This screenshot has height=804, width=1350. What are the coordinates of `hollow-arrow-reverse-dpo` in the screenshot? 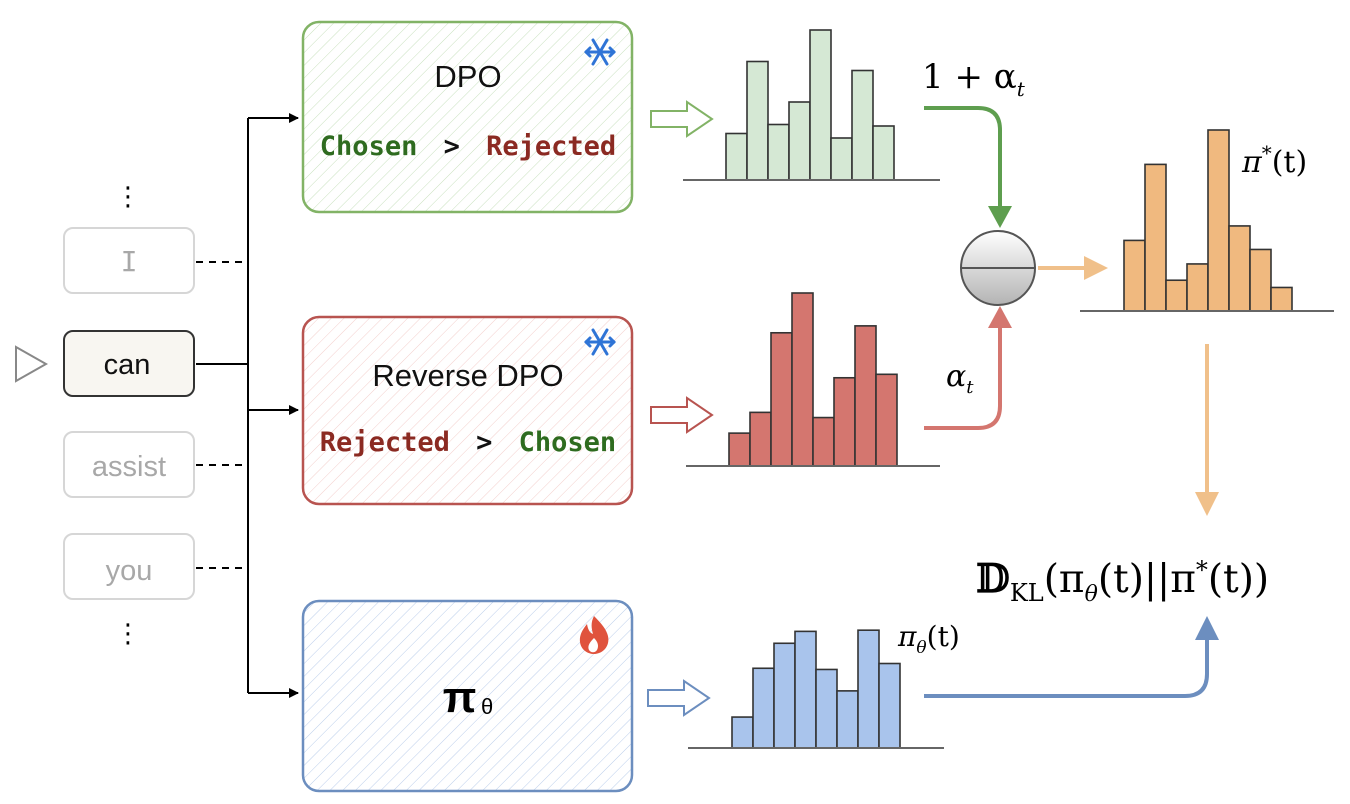 It's located at (682, 415).